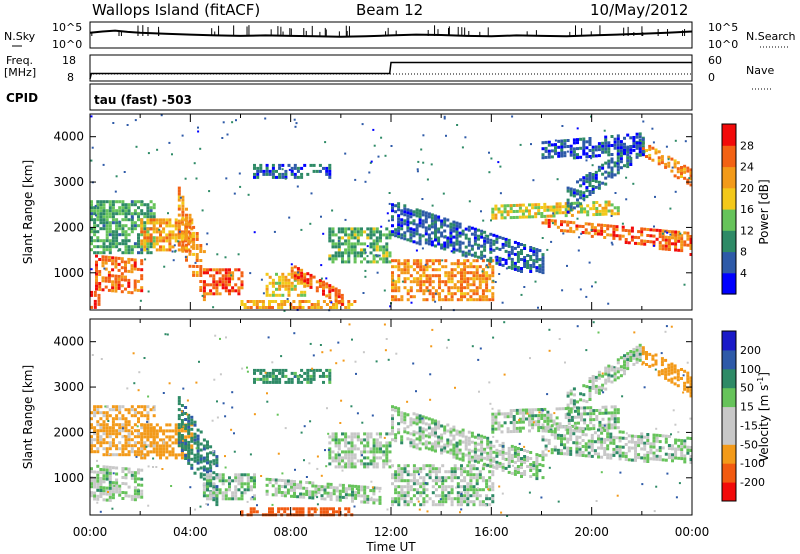 This screenshot has width=800, height=554. Describe the element at coordinates (68, 273) in the screenshot. I see `ytick-label: 1000` at that location.